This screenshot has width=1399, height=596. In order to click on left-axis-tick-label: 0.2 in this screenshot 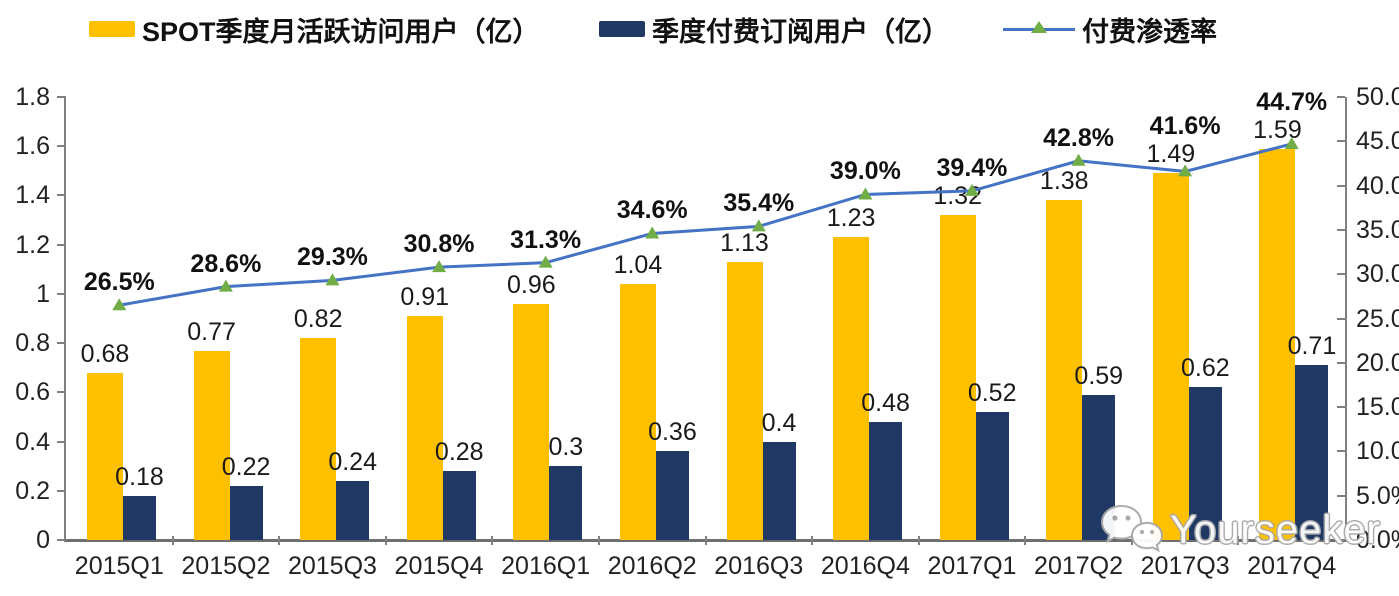, I will do `click(32, 490)`.